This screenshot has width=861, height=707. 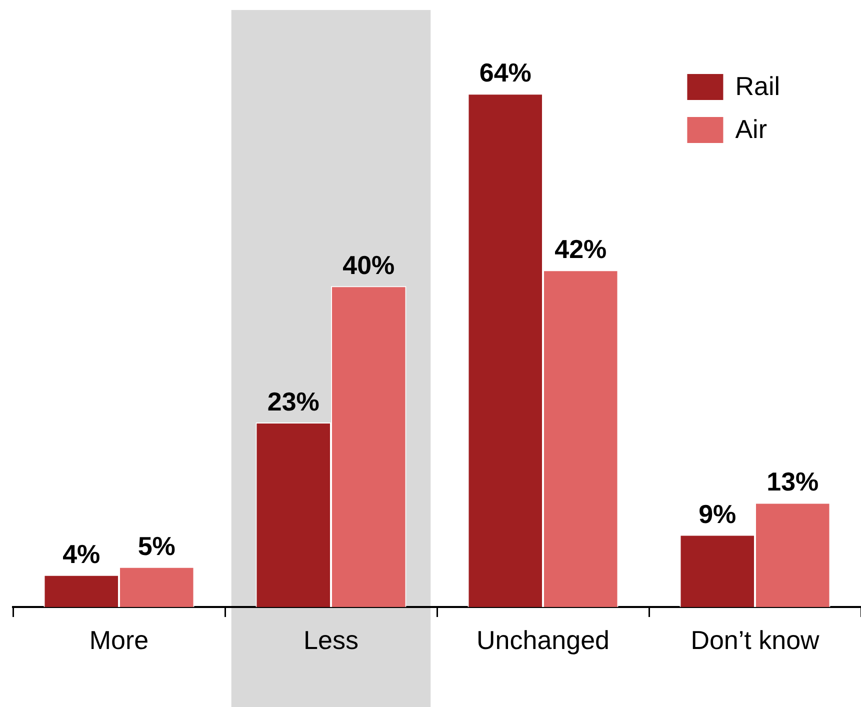 What do you see at coordinates (543, 639) in the screenshot?
I see `x-tick-label: Unchanged` at bounding box center [543, 639].